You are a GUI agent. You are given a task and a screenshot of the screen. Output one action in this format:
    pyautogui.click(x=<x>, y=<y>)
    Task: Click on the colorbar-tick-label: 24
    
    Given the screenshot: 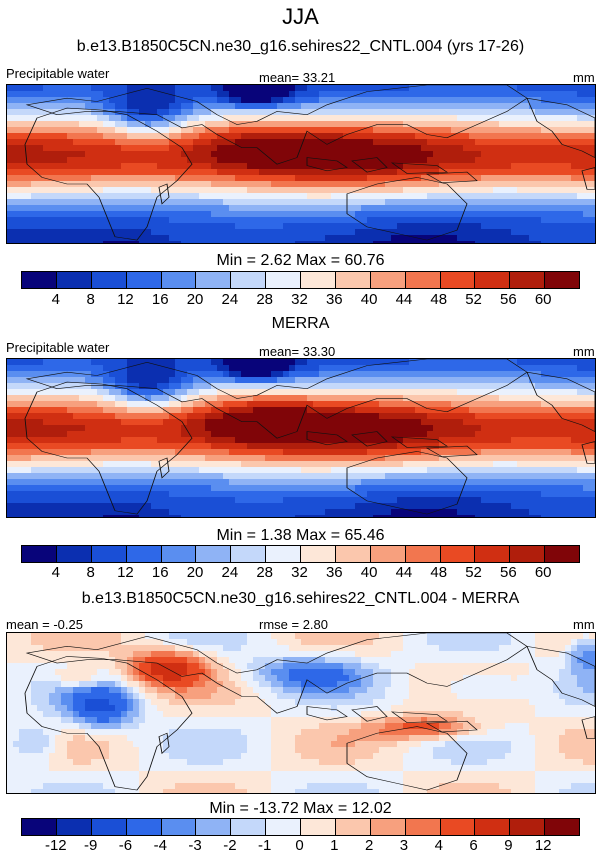 What is the action you would take?
    pyautogui.click(x=230, y=299)
    